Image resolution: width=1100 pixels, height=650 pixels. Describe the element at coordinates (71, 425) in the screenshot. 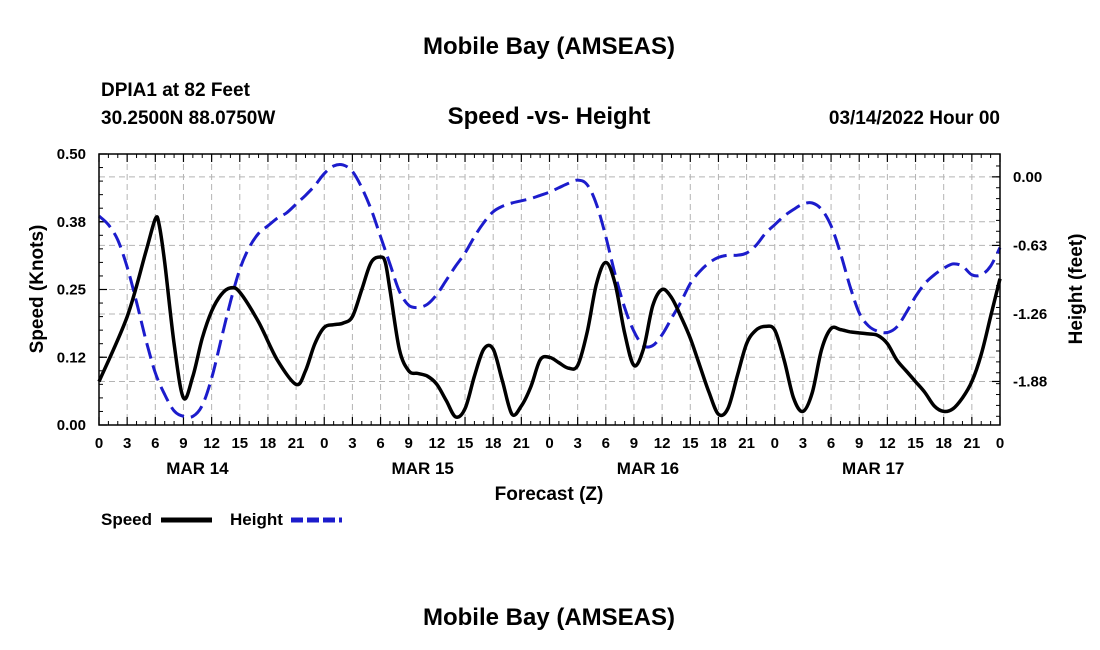

I see `y-tick-label: 0.00` at that location.